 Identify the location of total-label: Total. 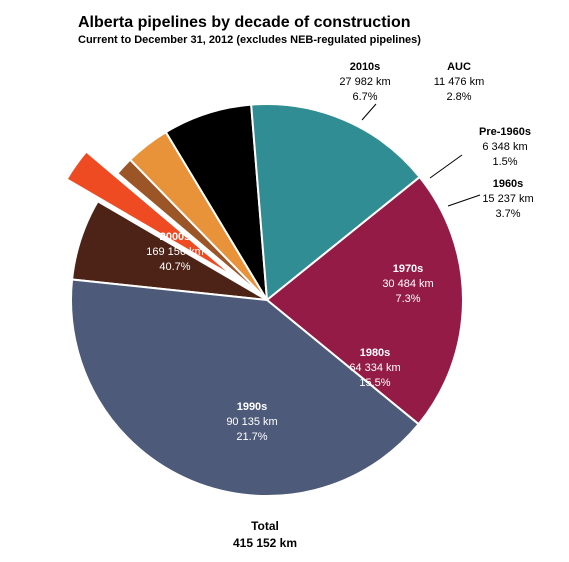
(265, 526).